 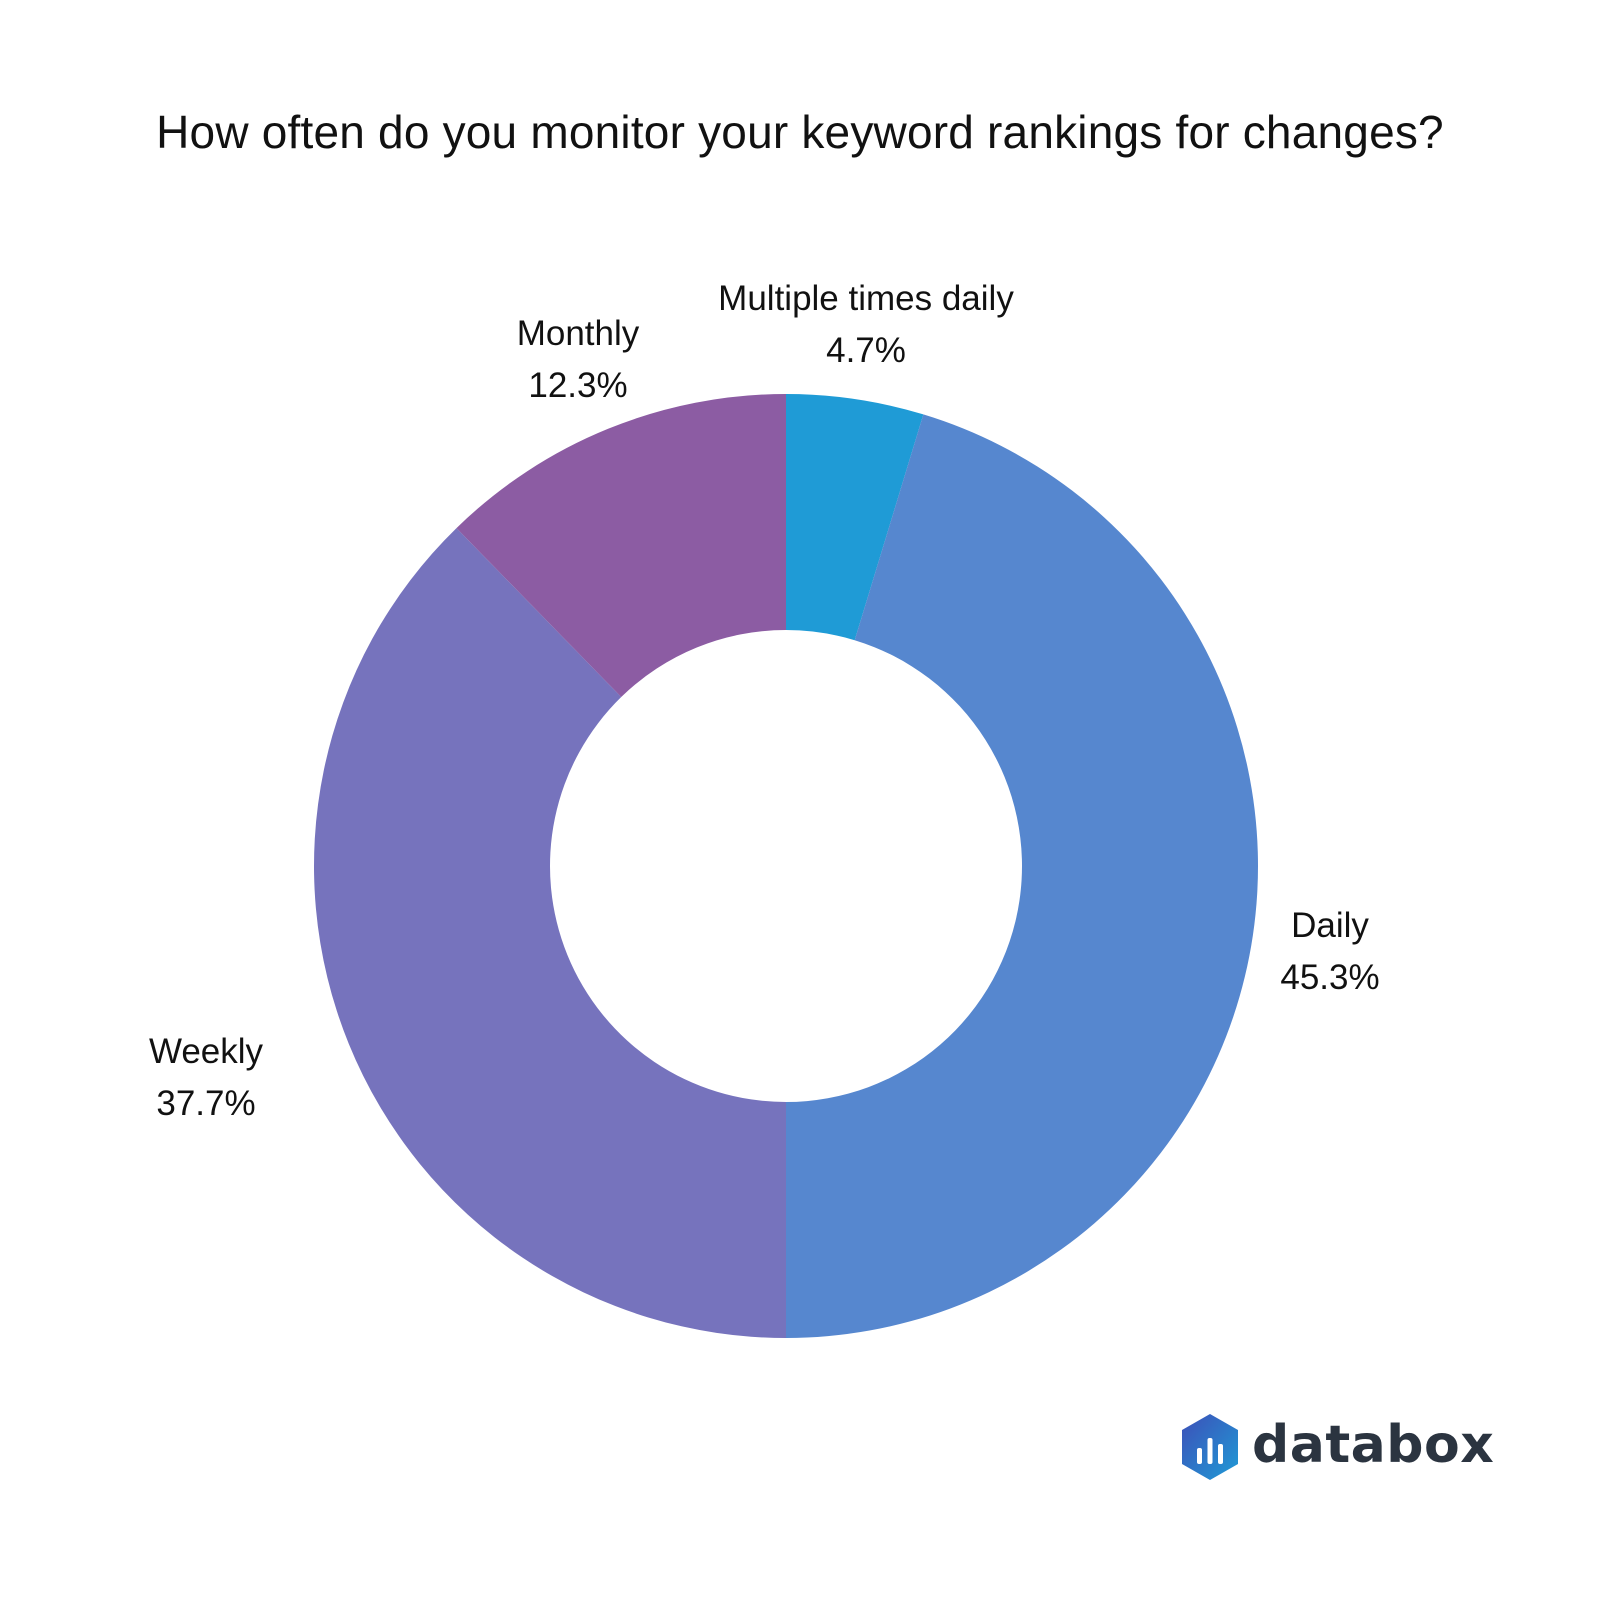 What do you see at coordinates (577, 385) in the screenshot?
I see `slice-label-value: 12.3%` at bounding box center [577, 385].